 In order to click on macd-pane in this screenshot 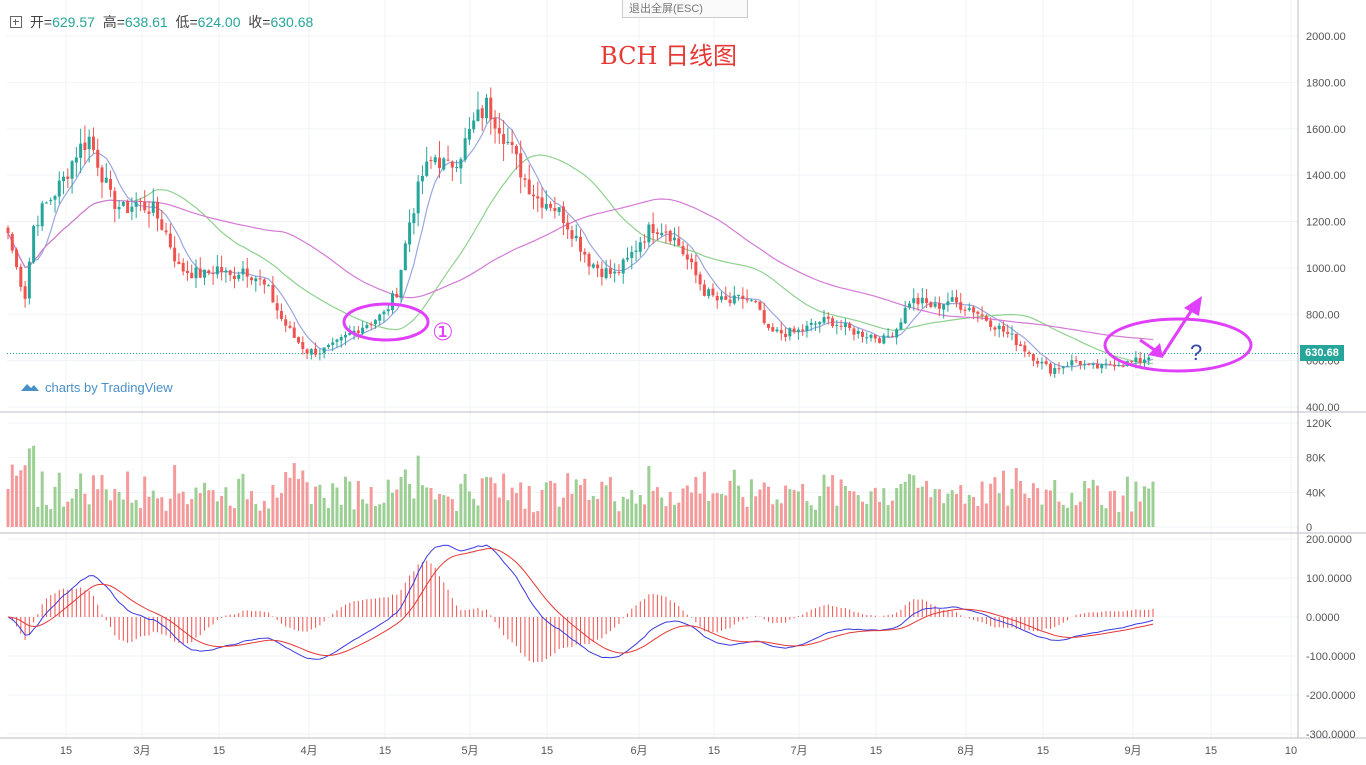, I will do `click(580, 603)`.